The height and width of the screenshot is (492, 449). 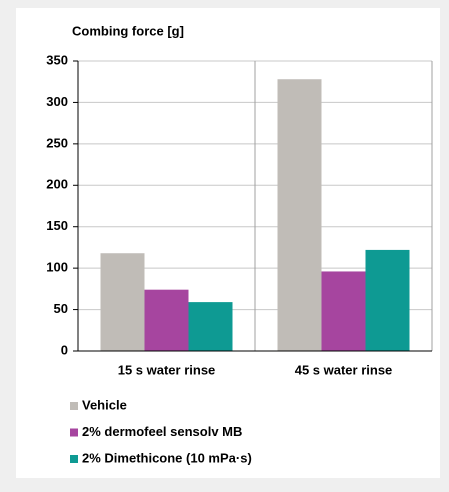 What do you see at coordinates (104, 404) in the screenshot?
I see `legend-label: Vehicle` at bounding box center [104, 404].